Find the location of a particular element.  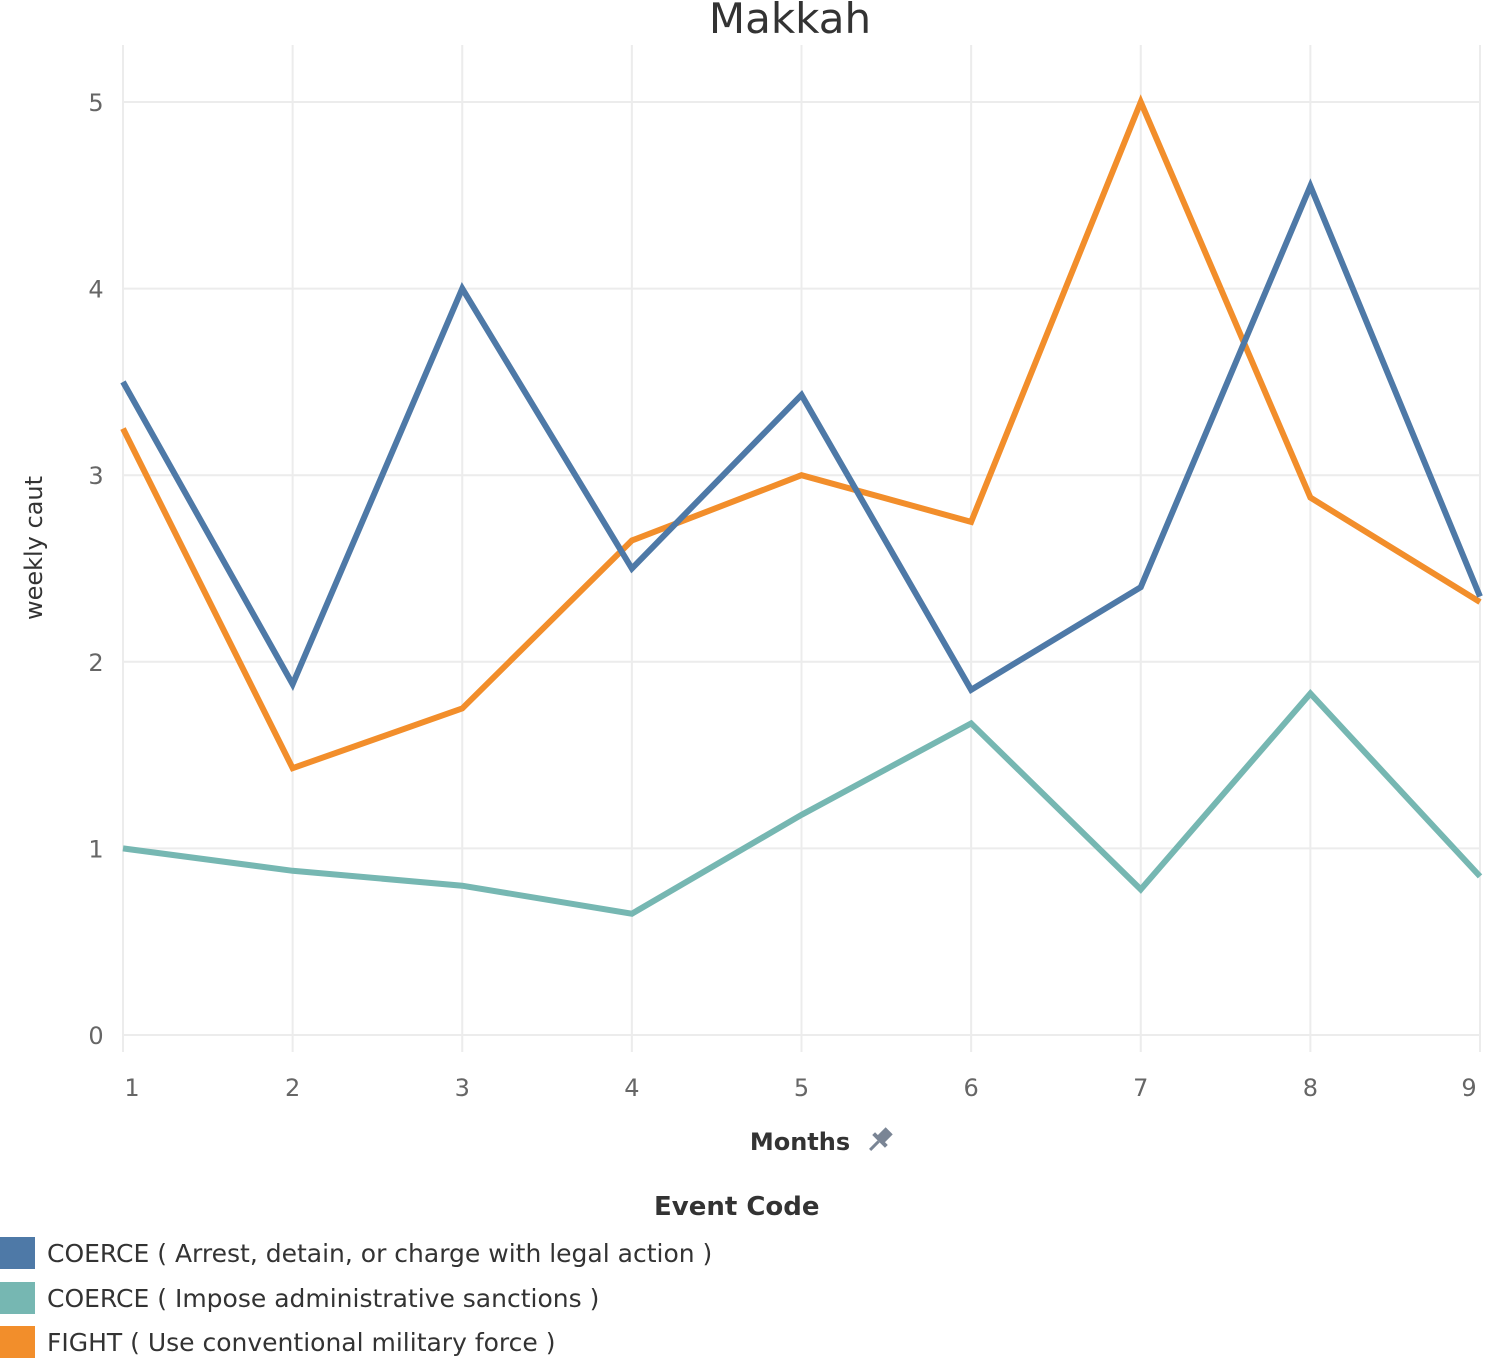

x-tick-label-6: 6 is located at coordinates (970, 1088).